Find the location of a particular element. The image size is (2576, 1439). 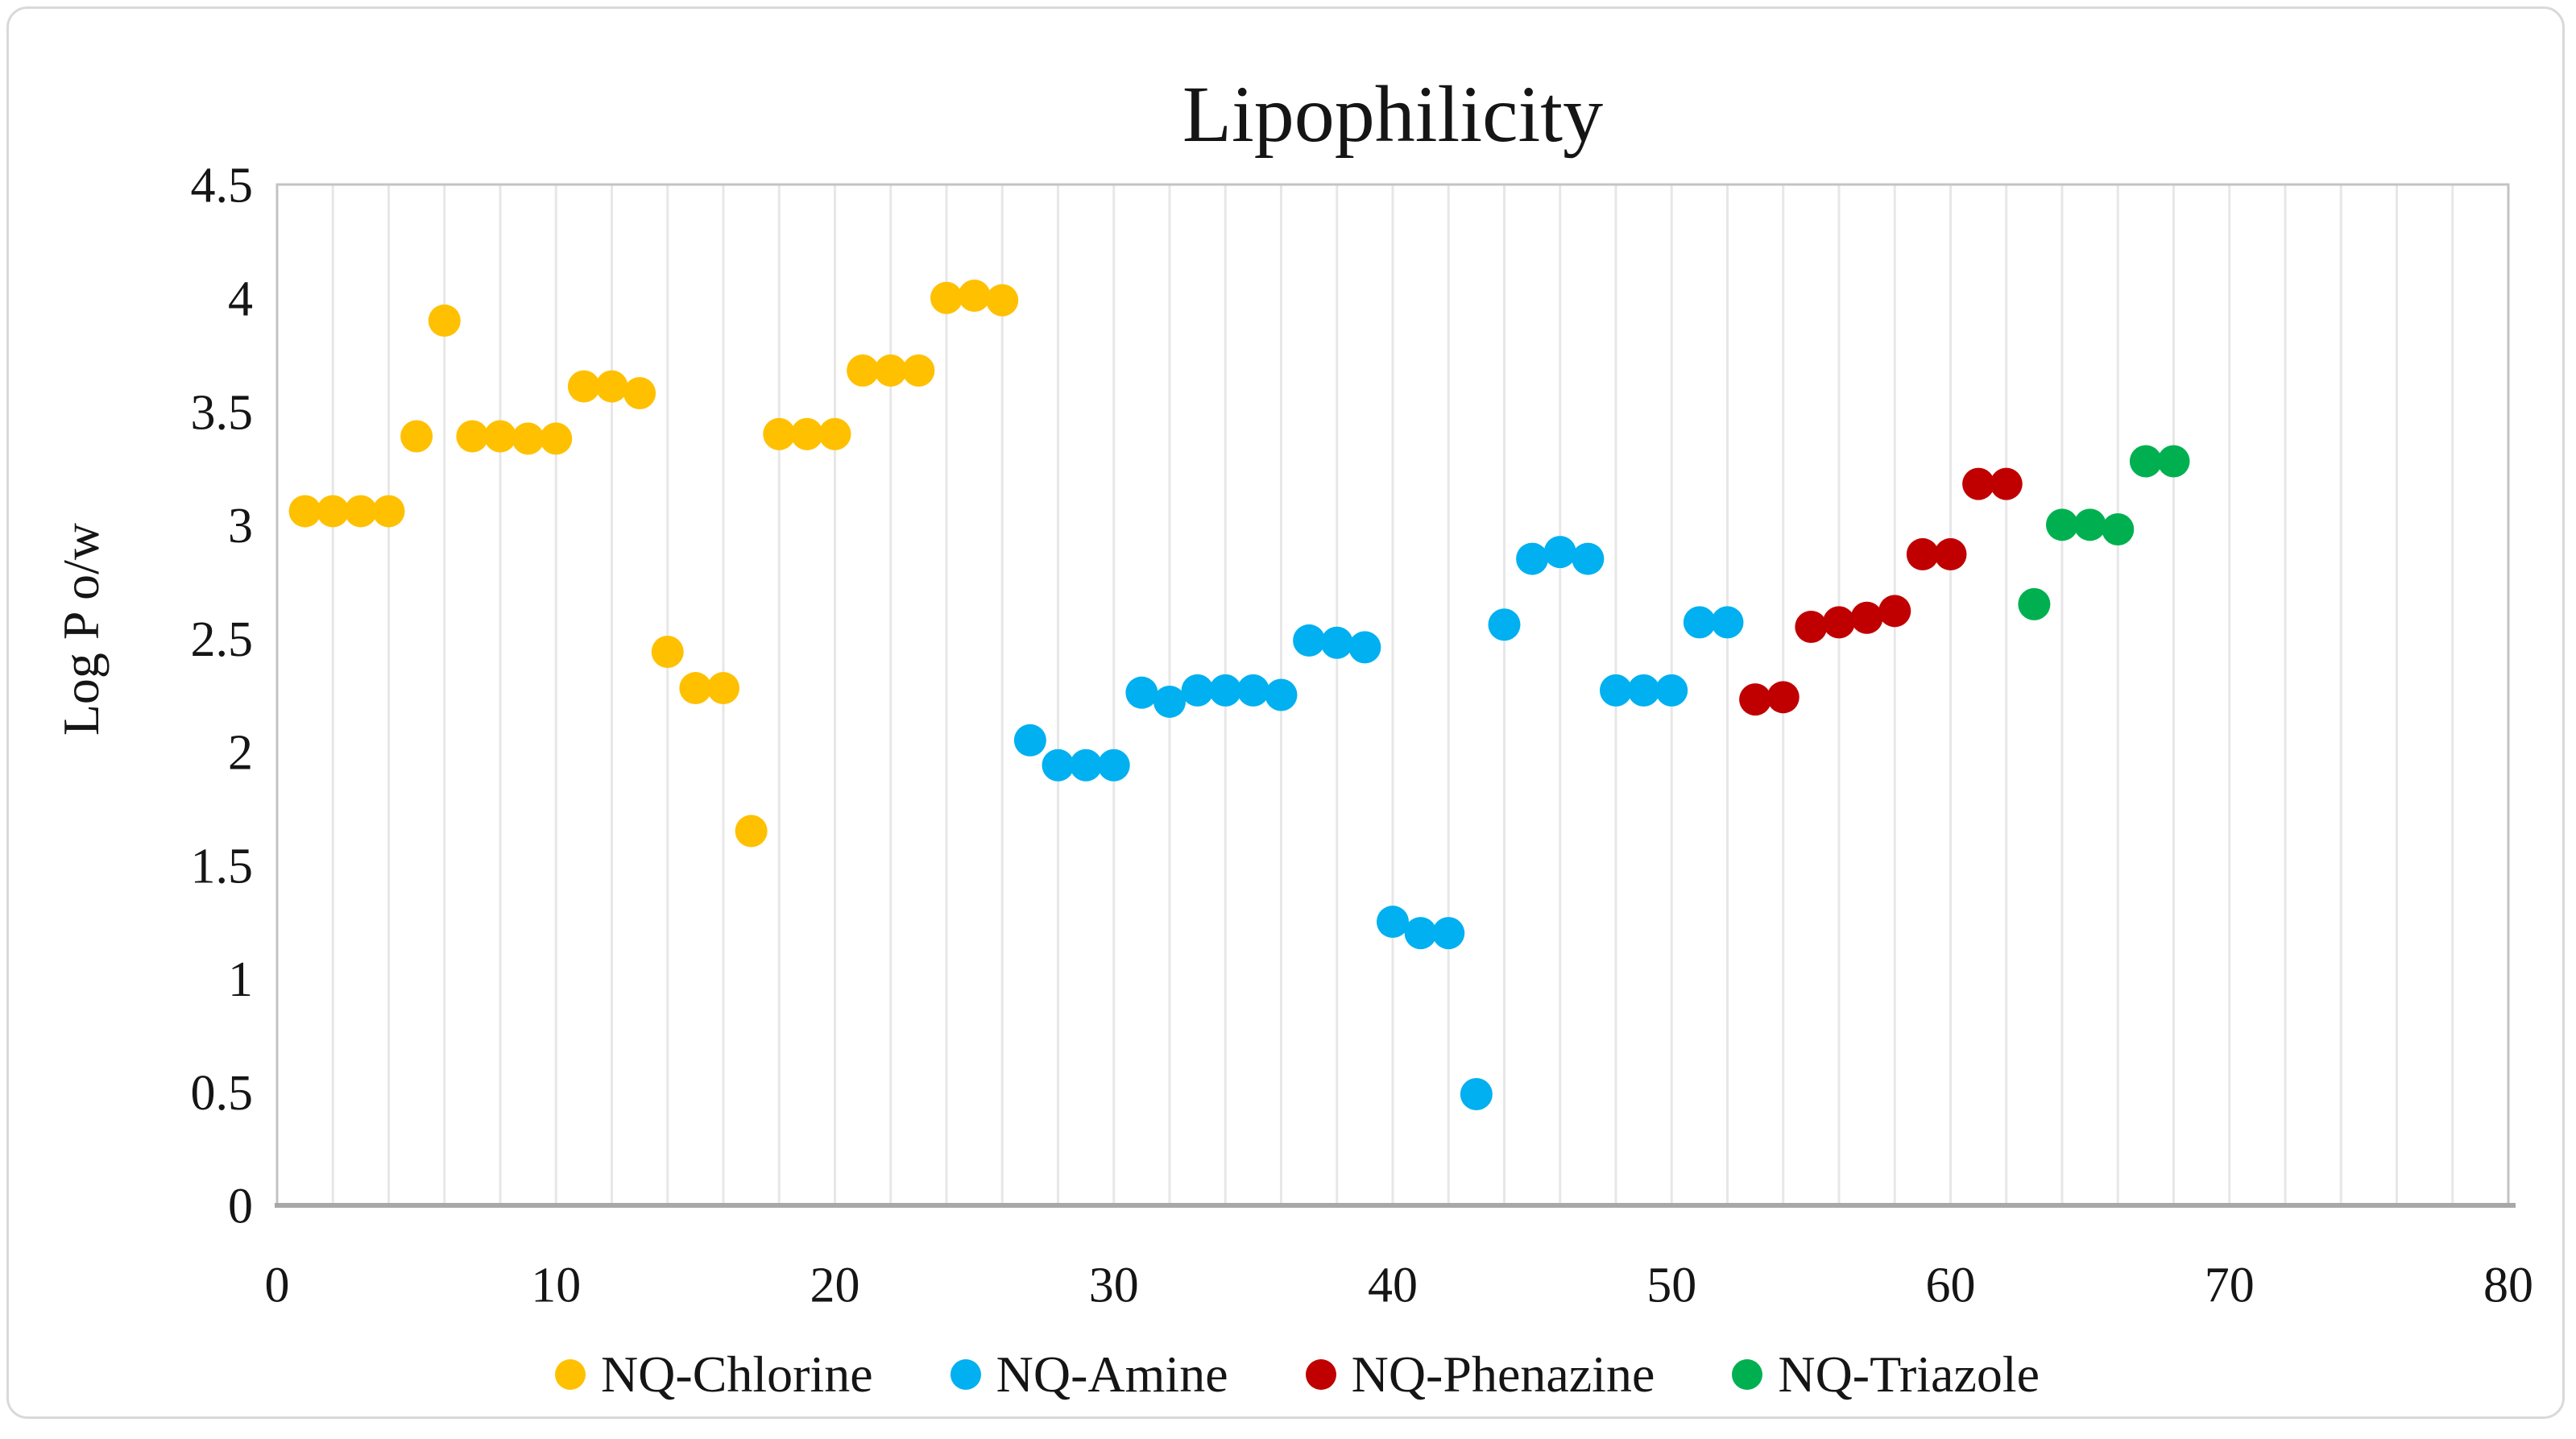

y-tick-label: 3 is located at coordinates (240, 526).